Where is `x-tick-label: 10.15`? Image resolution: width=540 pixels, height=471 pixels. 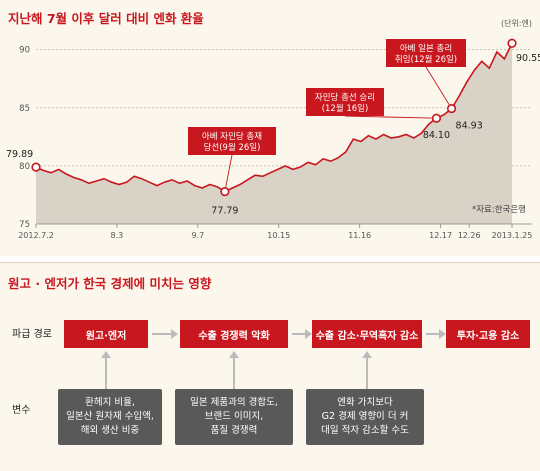 x-tick-label: 10.15 is located at coordinates (278, 235).